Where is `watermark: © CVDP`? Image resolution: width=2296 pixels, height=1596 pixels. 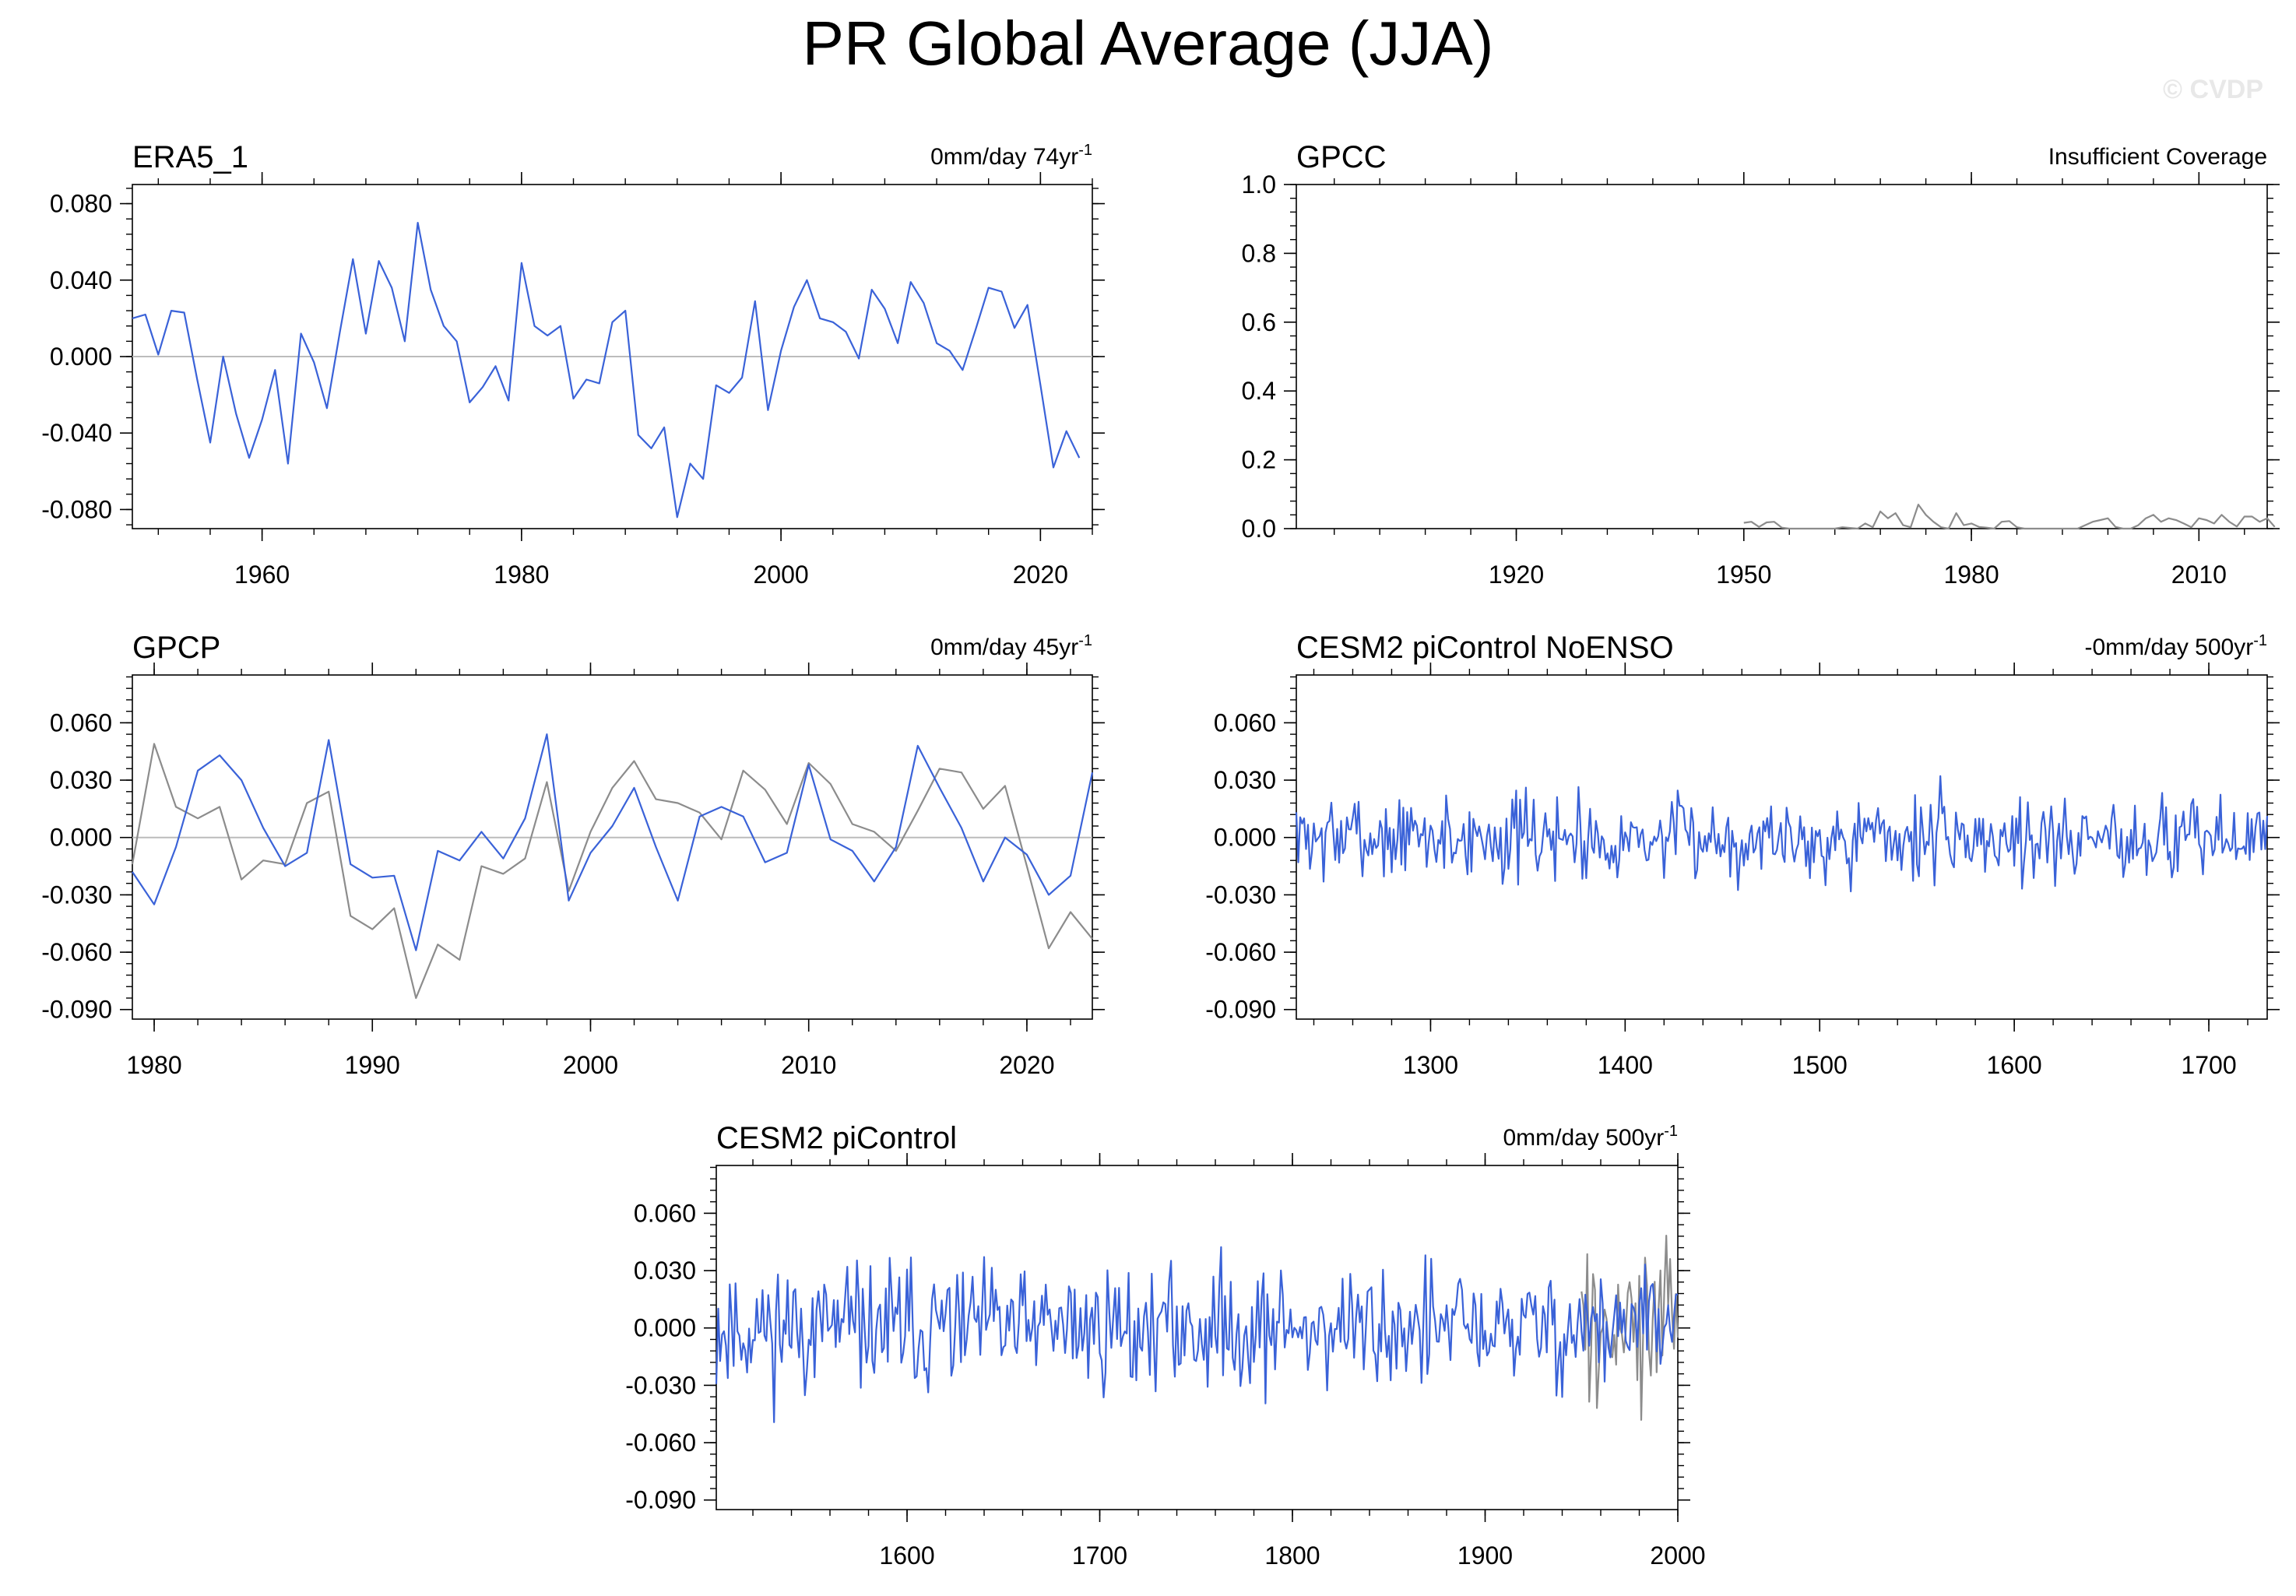
watermark: © CVDP is located at coordinates (2213, 89).